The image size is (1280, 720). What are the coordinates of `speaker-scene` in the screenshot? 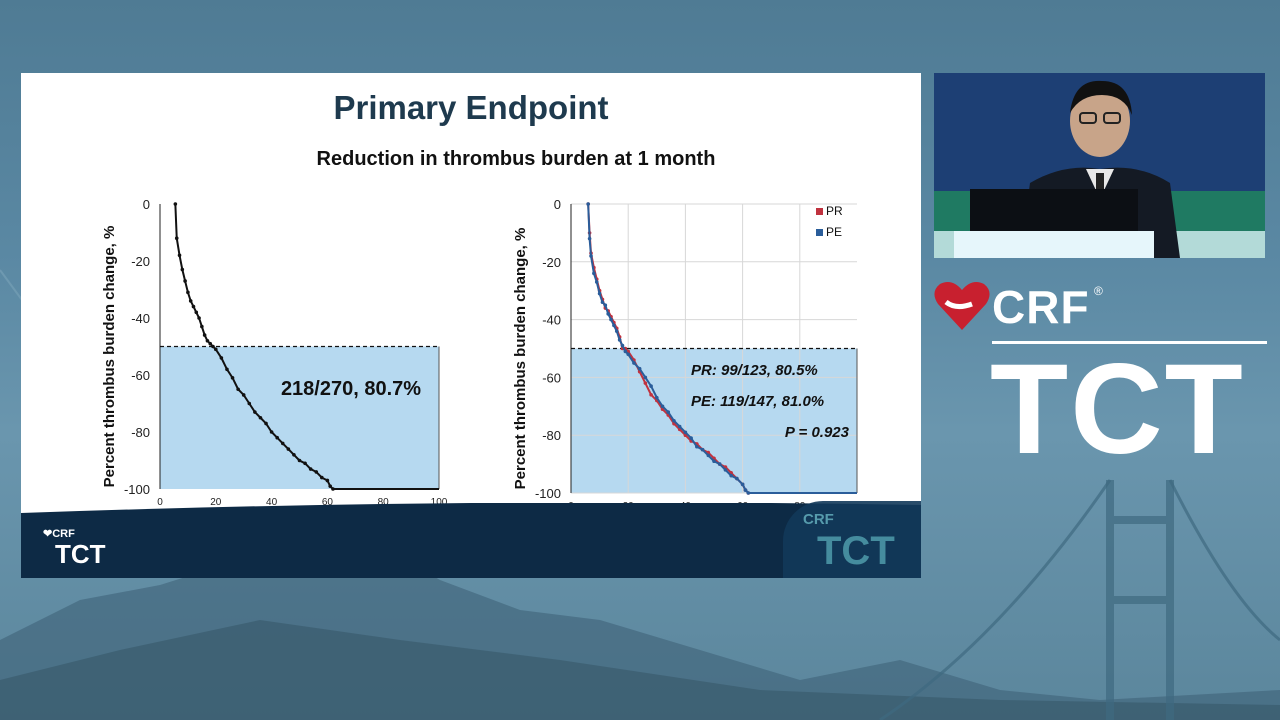 It's located at (1099, 165).